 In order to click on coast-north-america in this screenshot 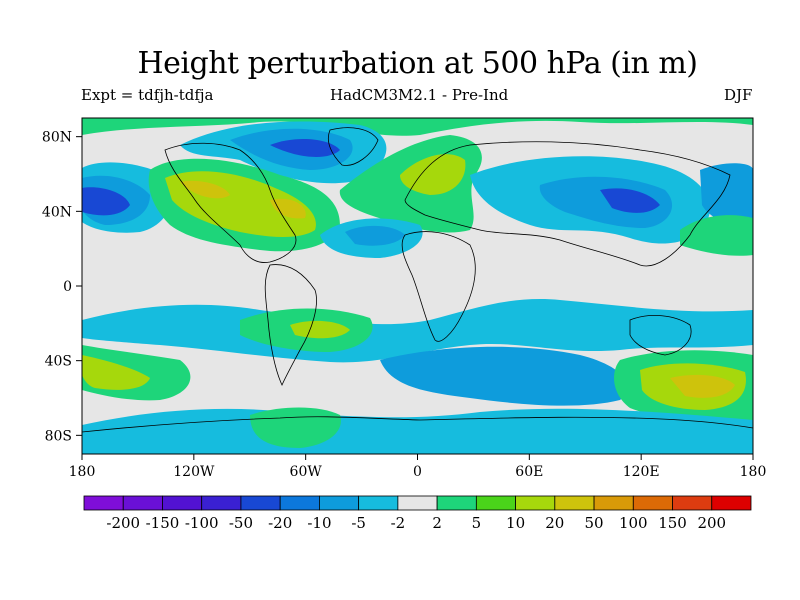, I will do `click(230, 202)`.